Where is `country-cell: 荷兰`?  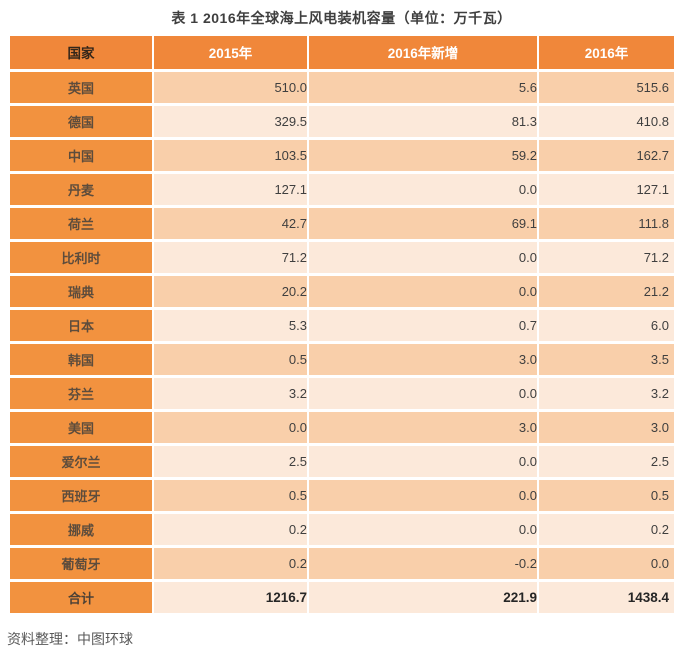 country-cell: 荷兰 is located at coordinates (82, 224).